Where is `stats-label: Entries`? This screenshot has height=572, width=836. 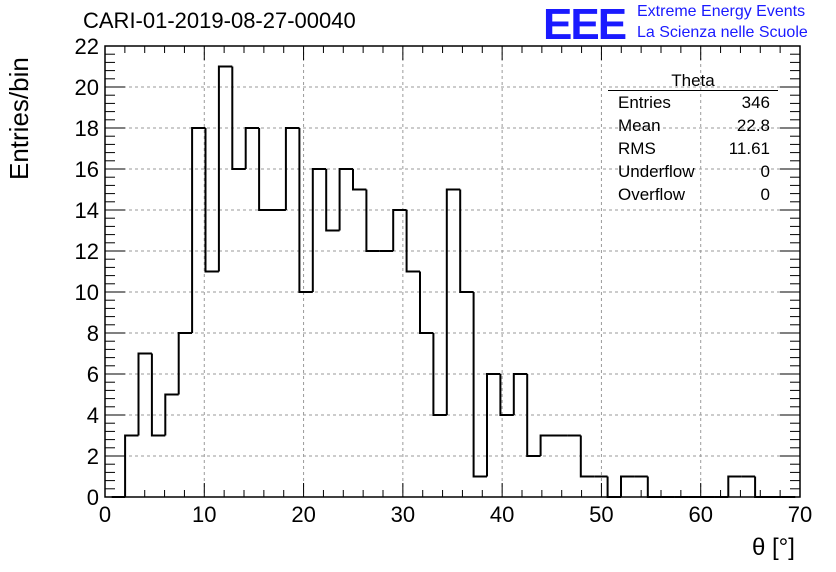 stats-label: Entries is located at coordinates (644, 102).